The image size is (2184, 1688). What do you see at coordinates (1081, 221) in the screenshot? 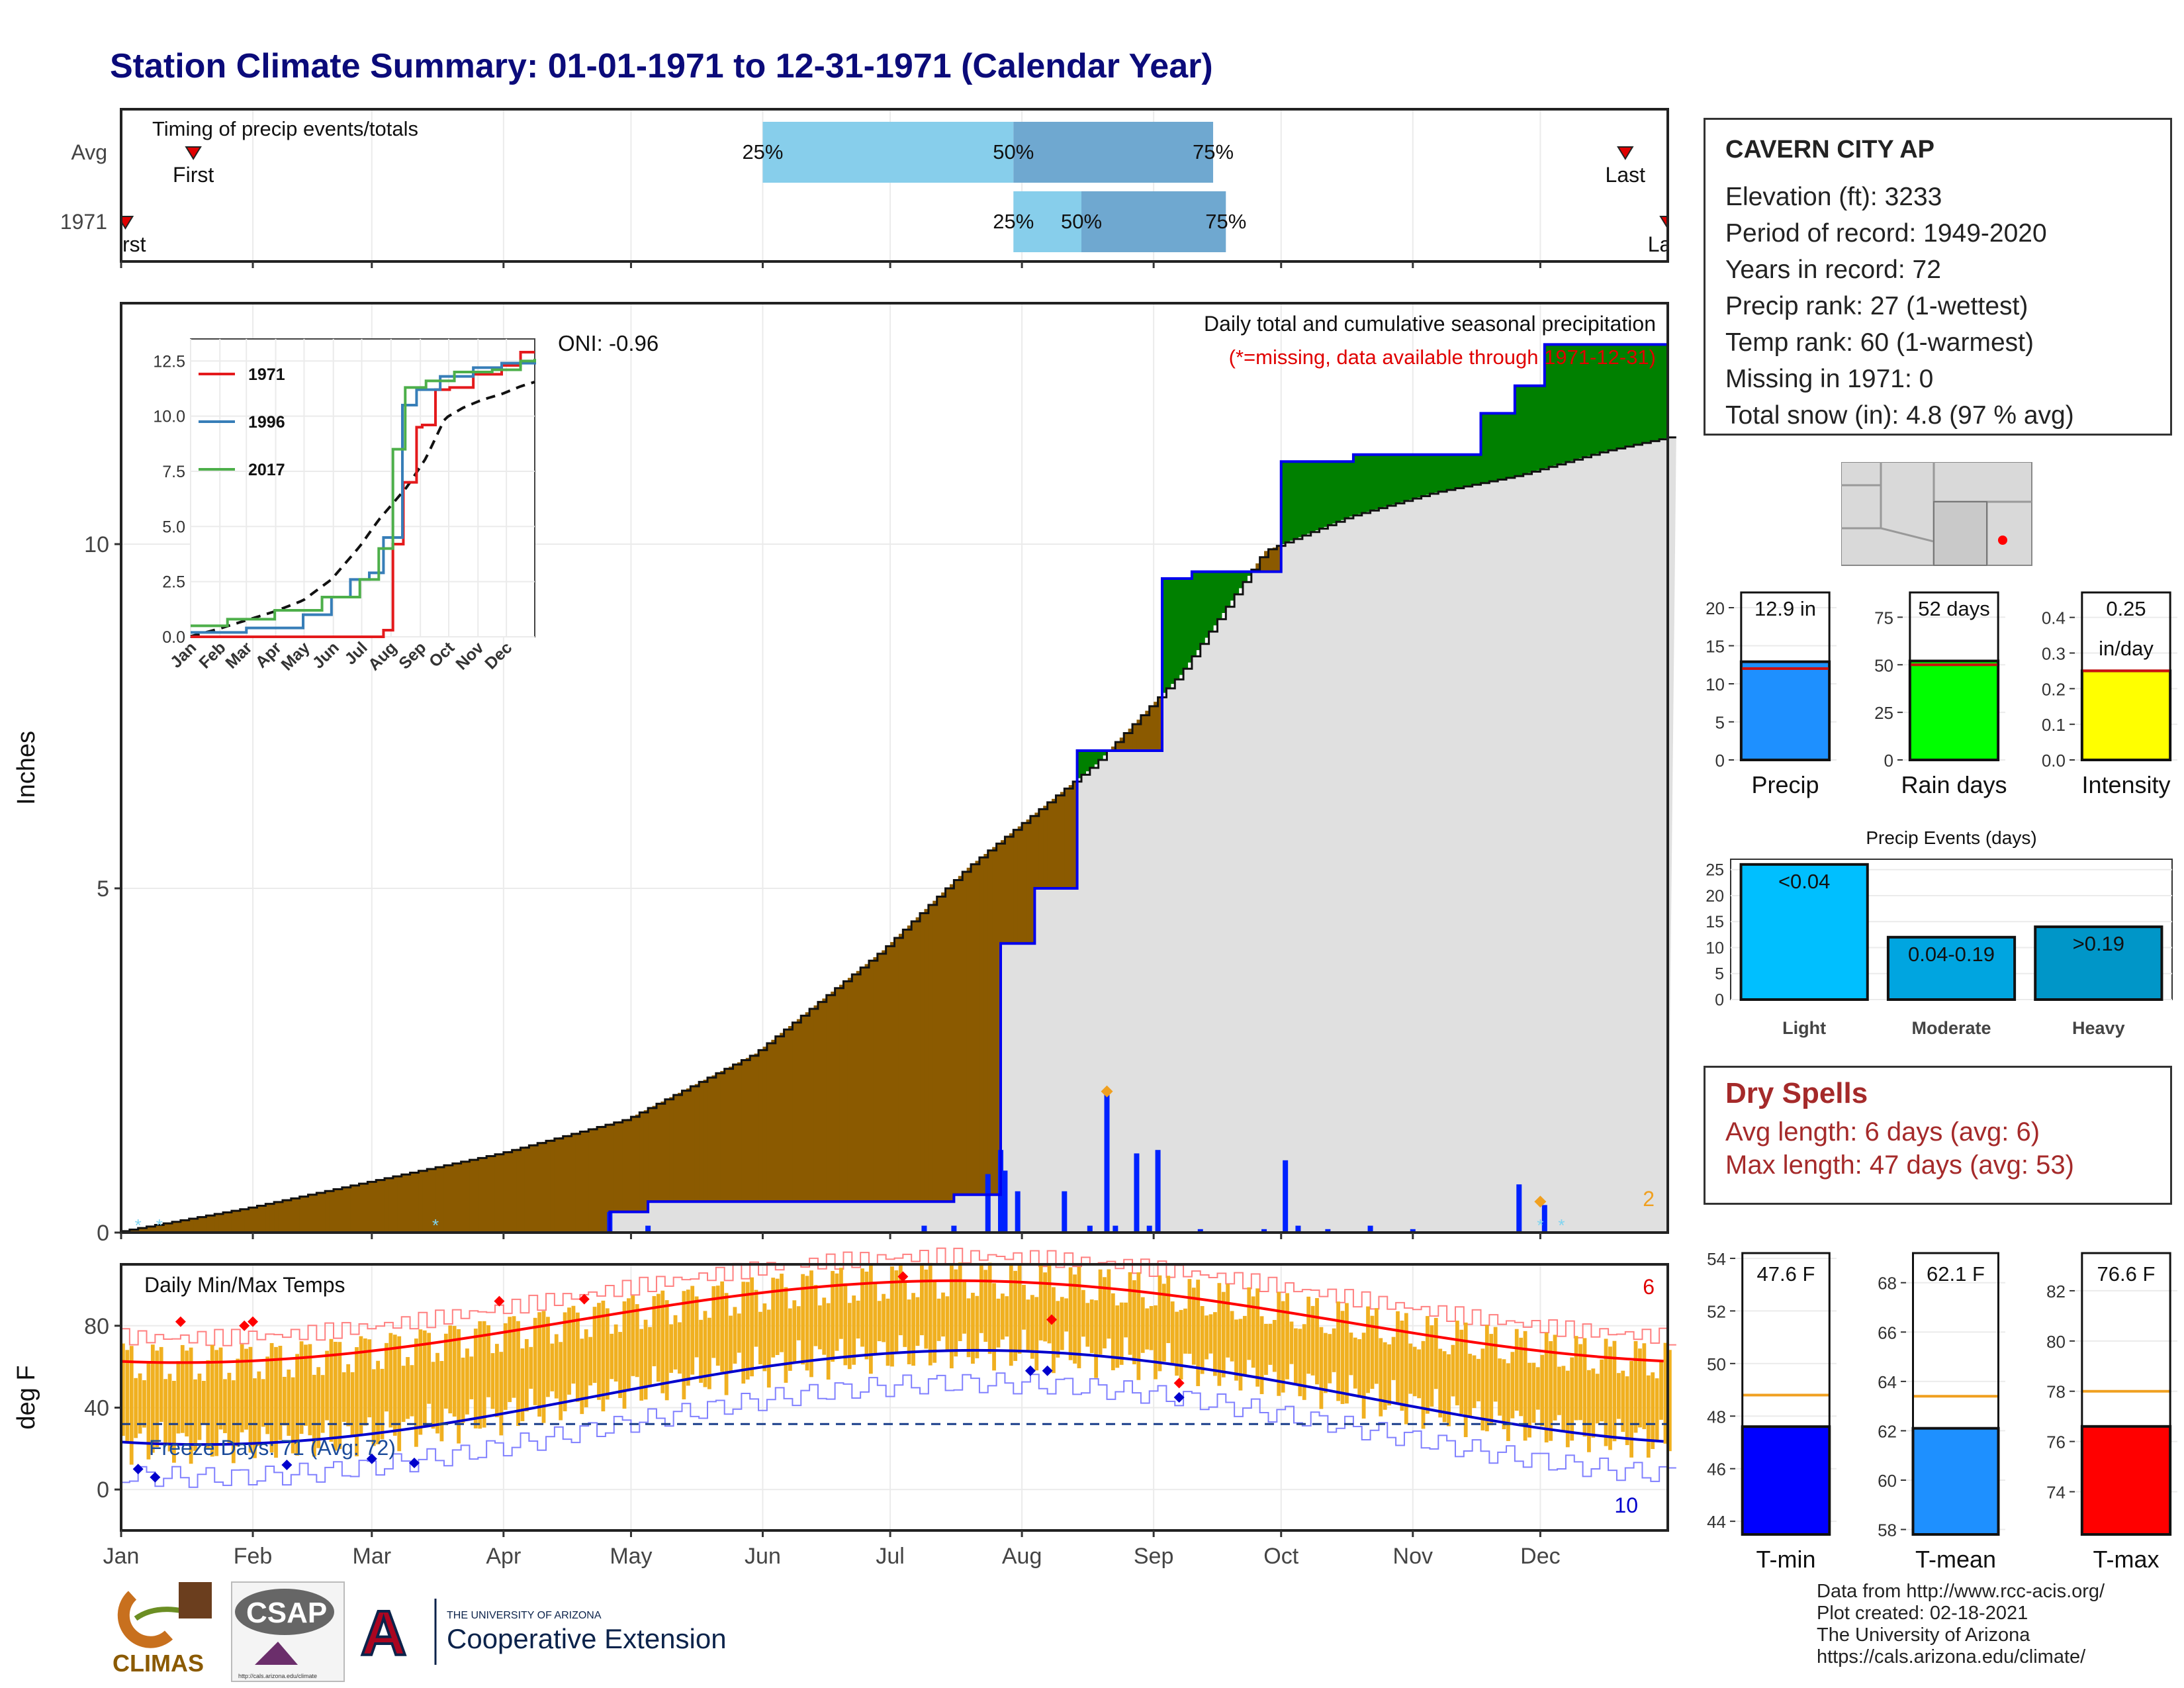
I see `timing-q50-label: 50%` at bounding box center [1081, 221].